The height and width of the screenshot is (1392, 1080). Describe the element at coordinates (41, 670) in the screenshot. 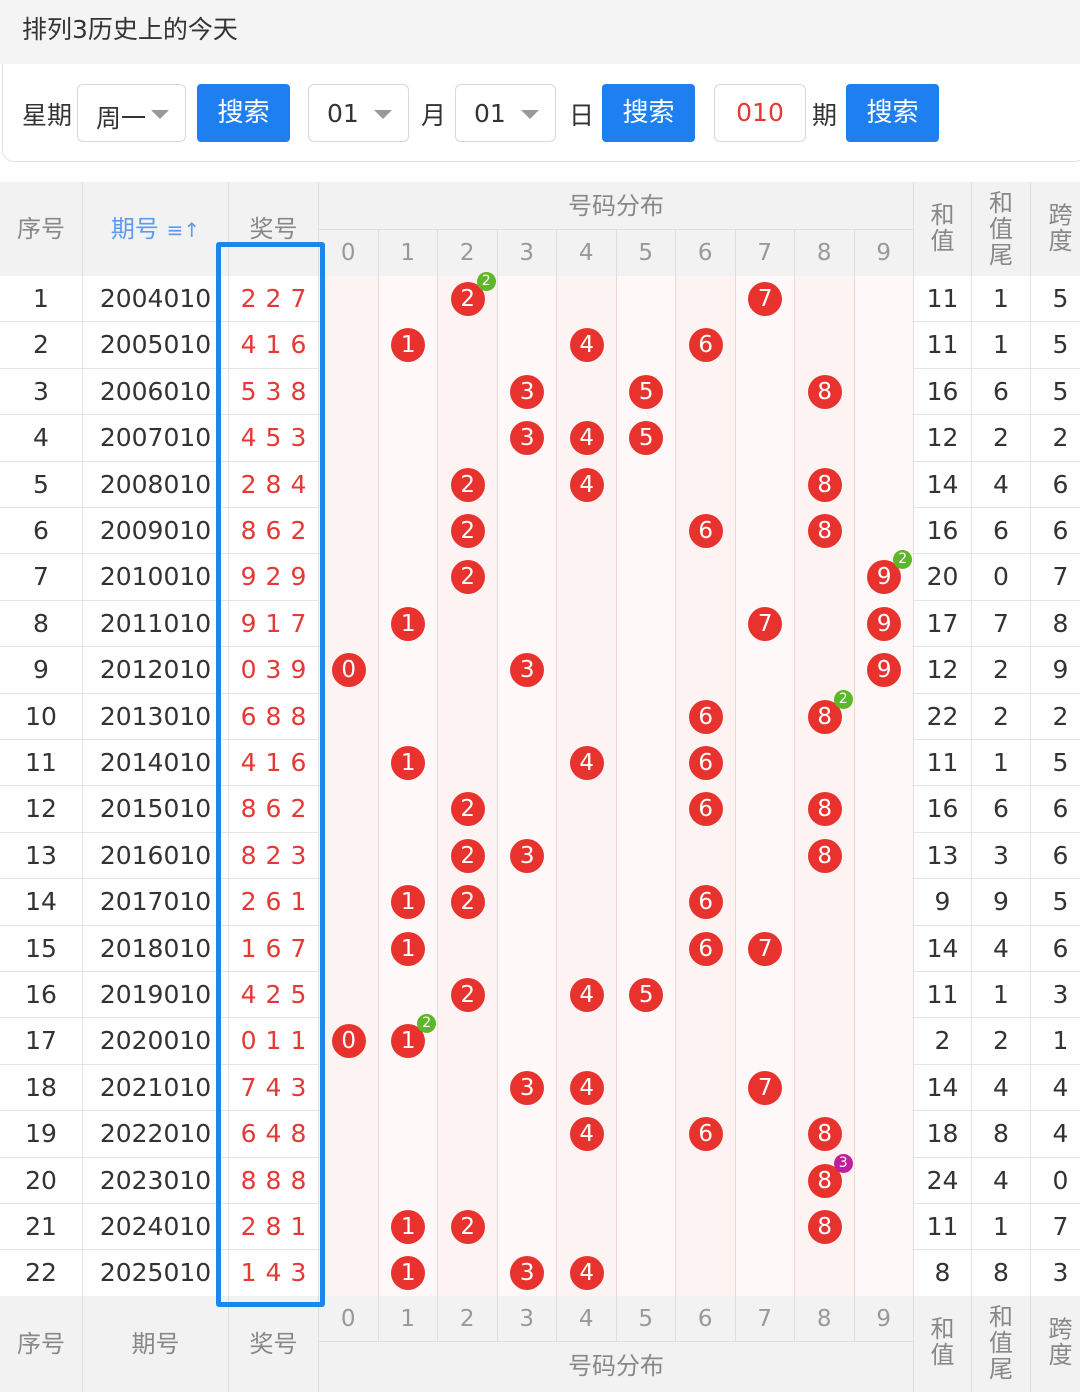

I see `seq-cell: 9` at that location.